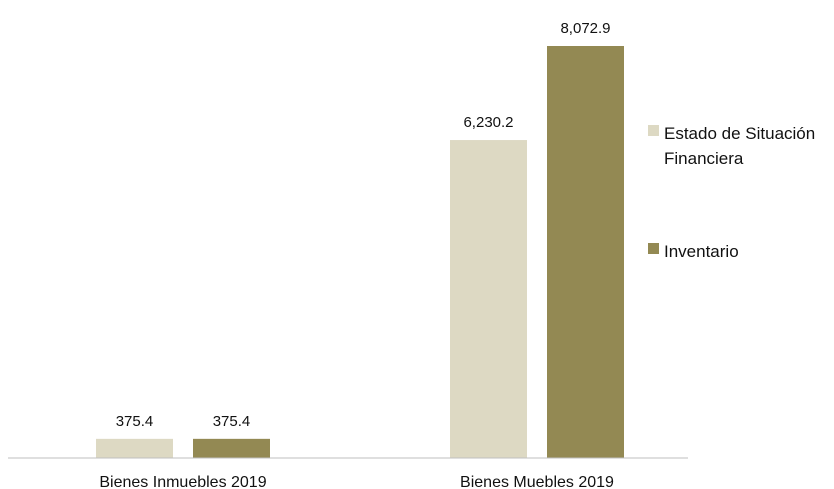 This screenshot has height=489, width=834. I want to click on category-label-1: Bienes Muebles 2019, so click(537, 481).